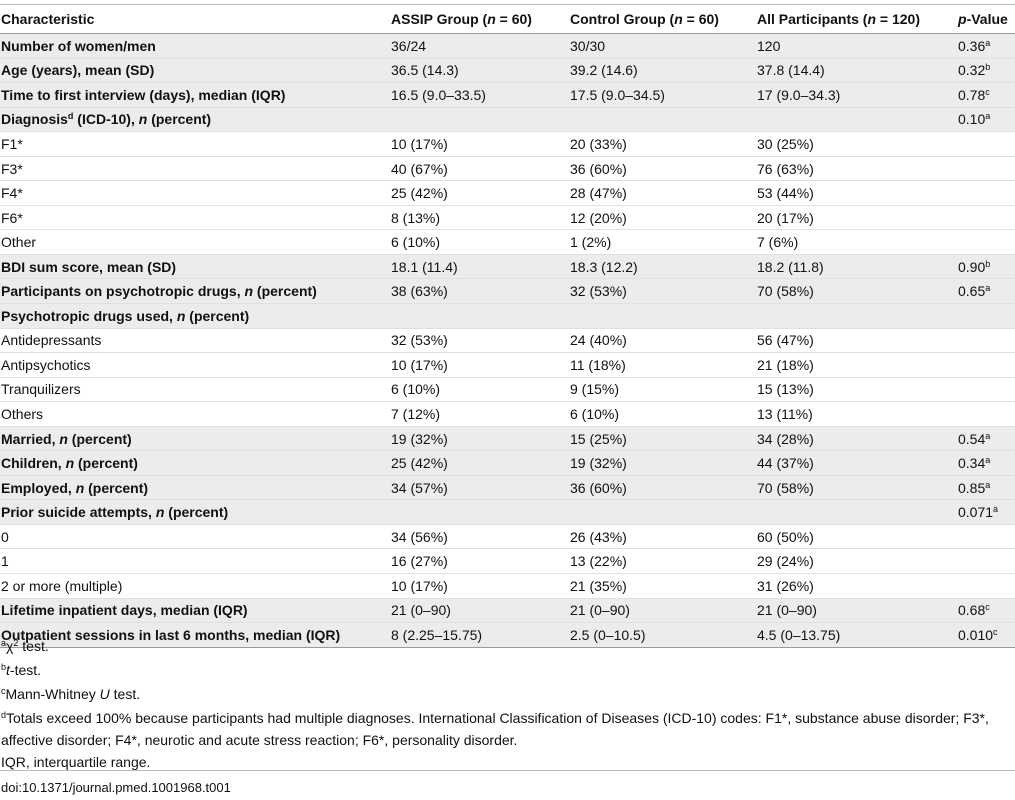 This screenshot has height=800, width=1015. I want to click on cell-all: 31 (26%), so click(856, 586).